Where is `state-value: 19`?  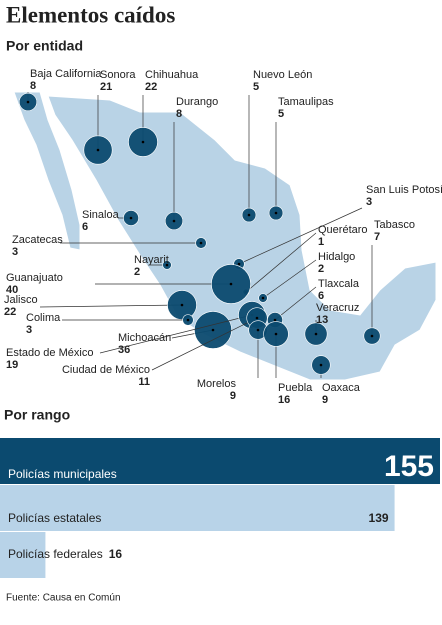 state-value: 19 is located at coordinates (12, 365).